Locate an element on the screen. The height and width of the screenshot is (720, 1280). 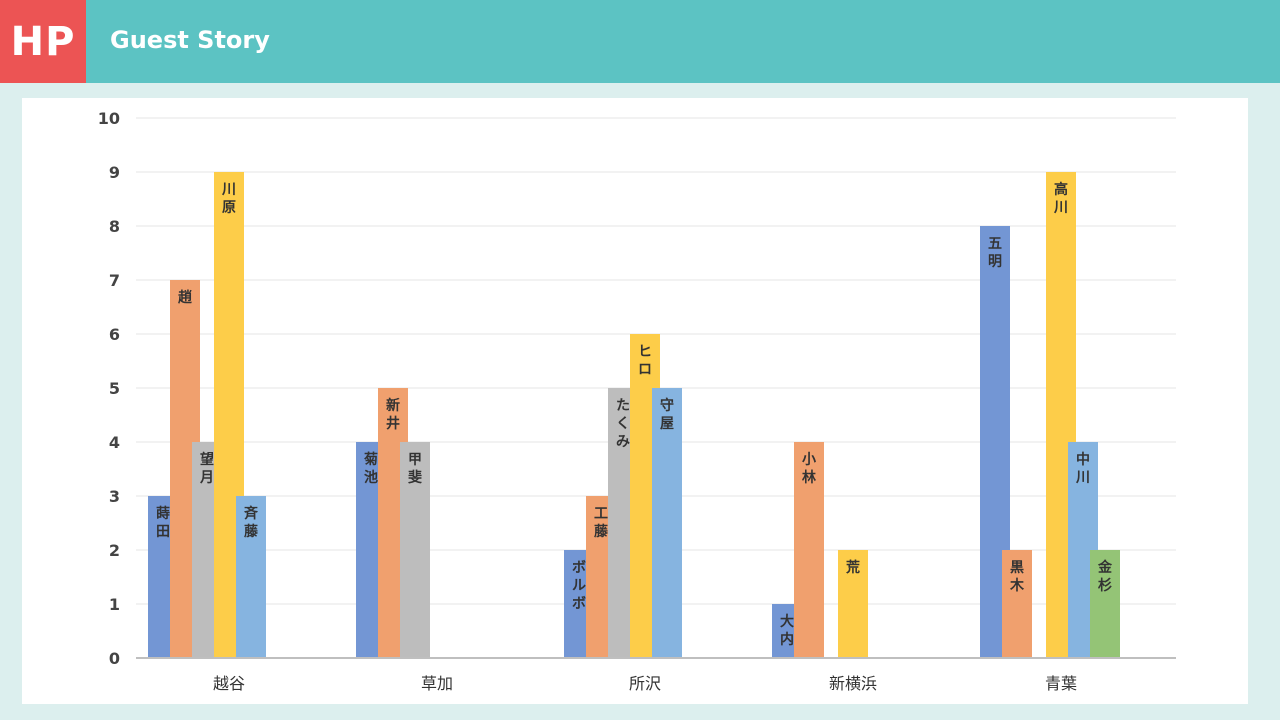
y-tick-label: 9 is located at coordinates (114, 172).